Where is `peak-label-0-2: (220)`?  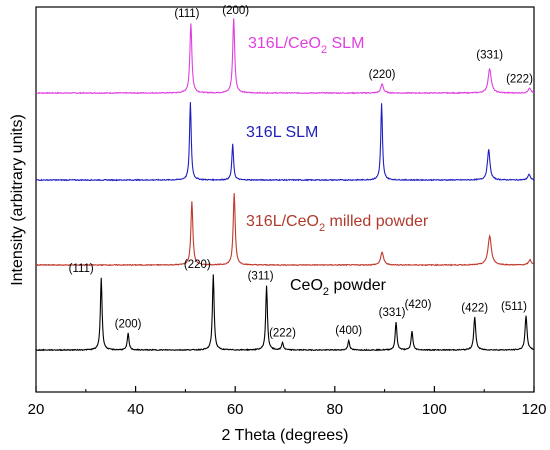
peak-label-0-2: (220) is located at coordinates (382, 75).